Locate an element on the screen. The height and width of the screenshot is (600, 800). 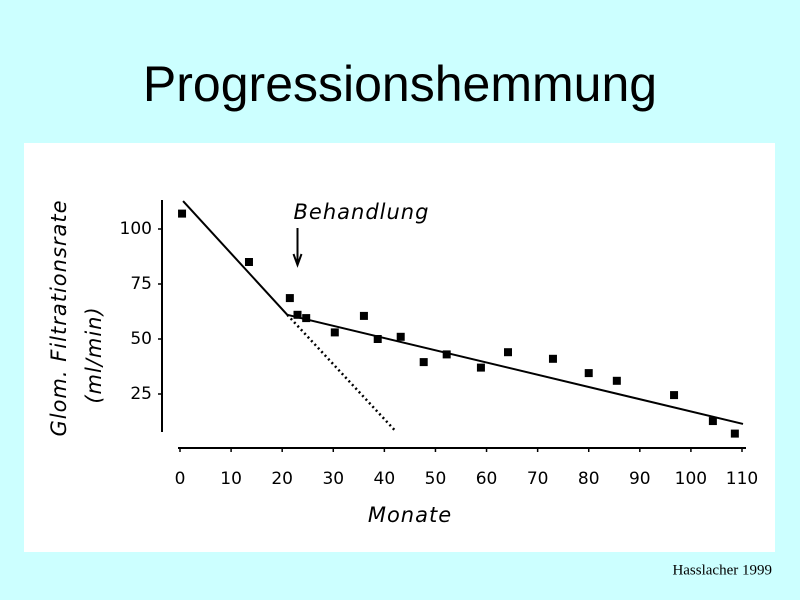
annotation: Behandlung is located at coordinates (362, 212).